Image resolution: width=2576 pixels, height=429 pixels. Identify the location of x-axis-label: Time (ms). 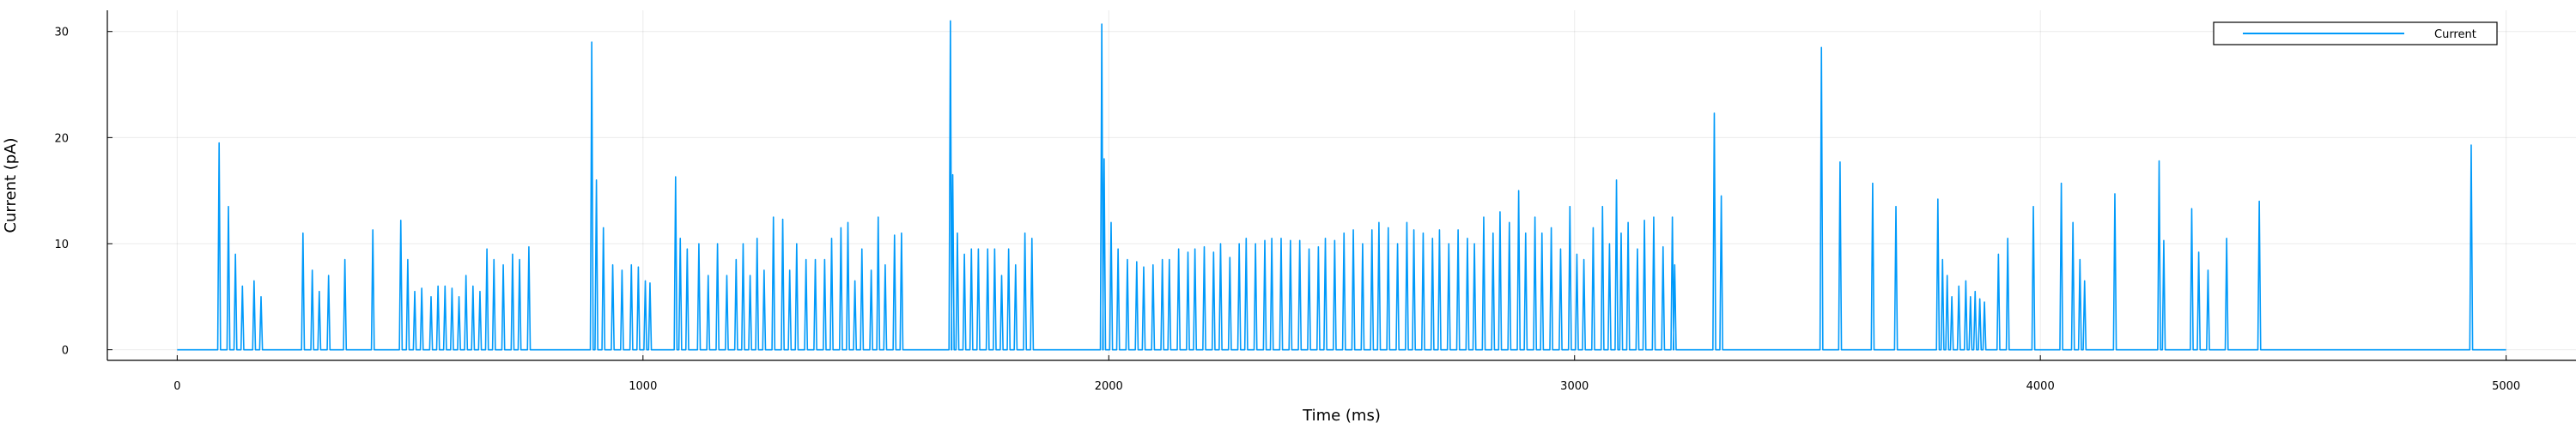
(1341, 416).